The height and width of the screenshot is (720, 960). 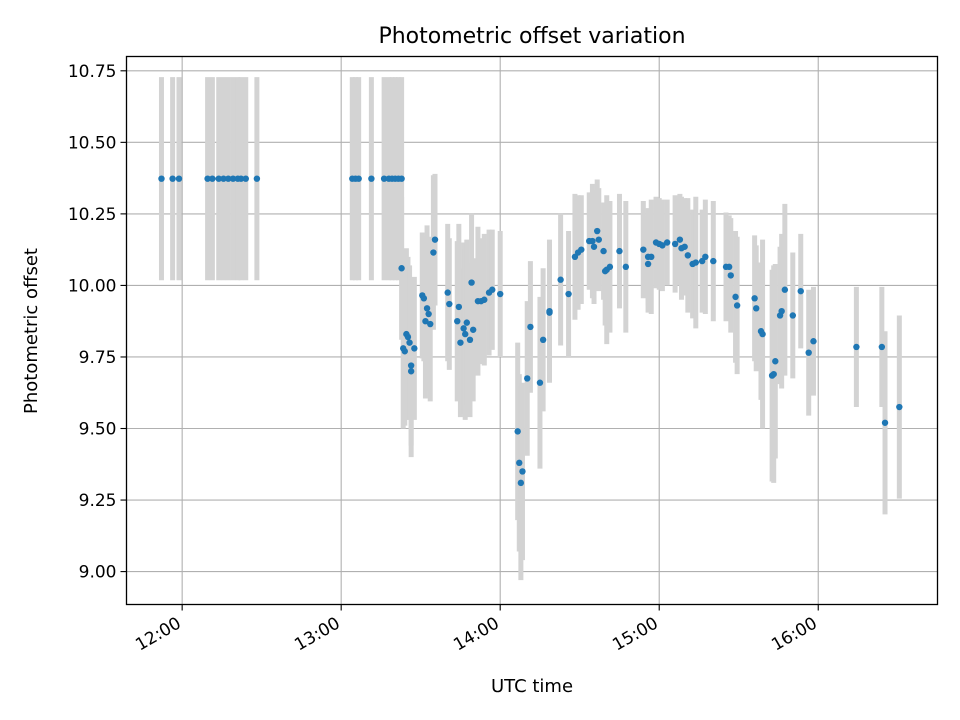 I want to click on x-axis-label: UTC time, so click(x=532, y=686).